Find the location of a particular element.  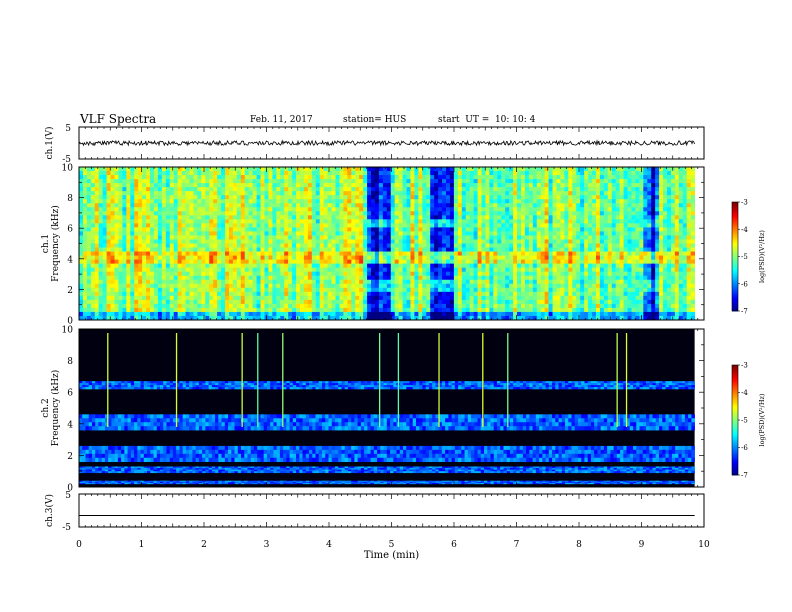

x-tick-label: 9 is located at coordinates (642, 545).